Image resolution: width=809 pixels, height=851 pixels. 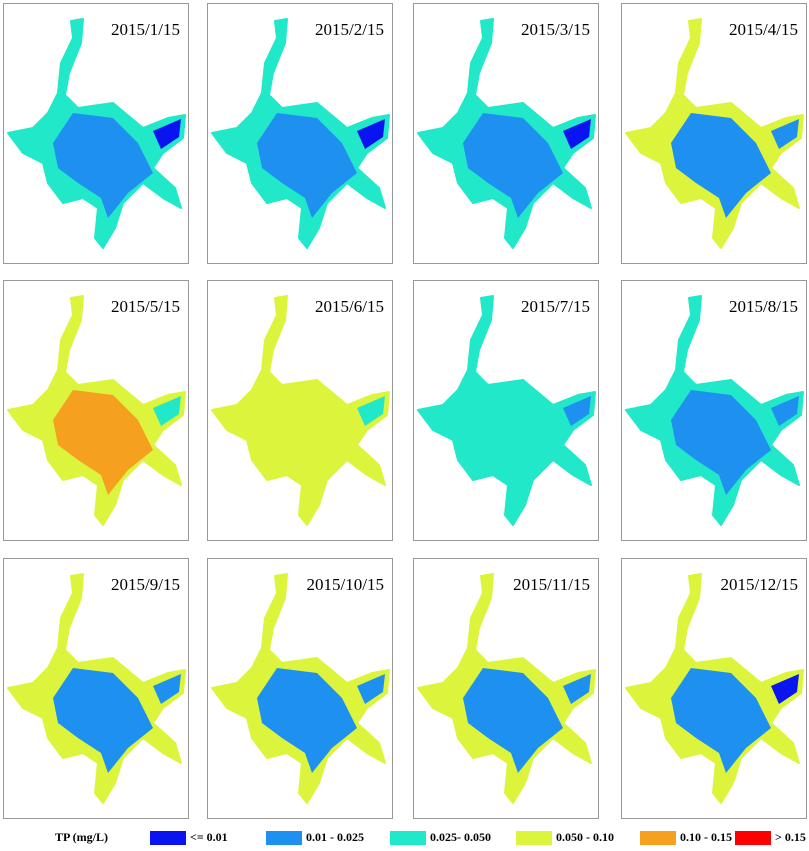 I want to click on panel-date: 2015/10/15, so click(x=345, y=584).